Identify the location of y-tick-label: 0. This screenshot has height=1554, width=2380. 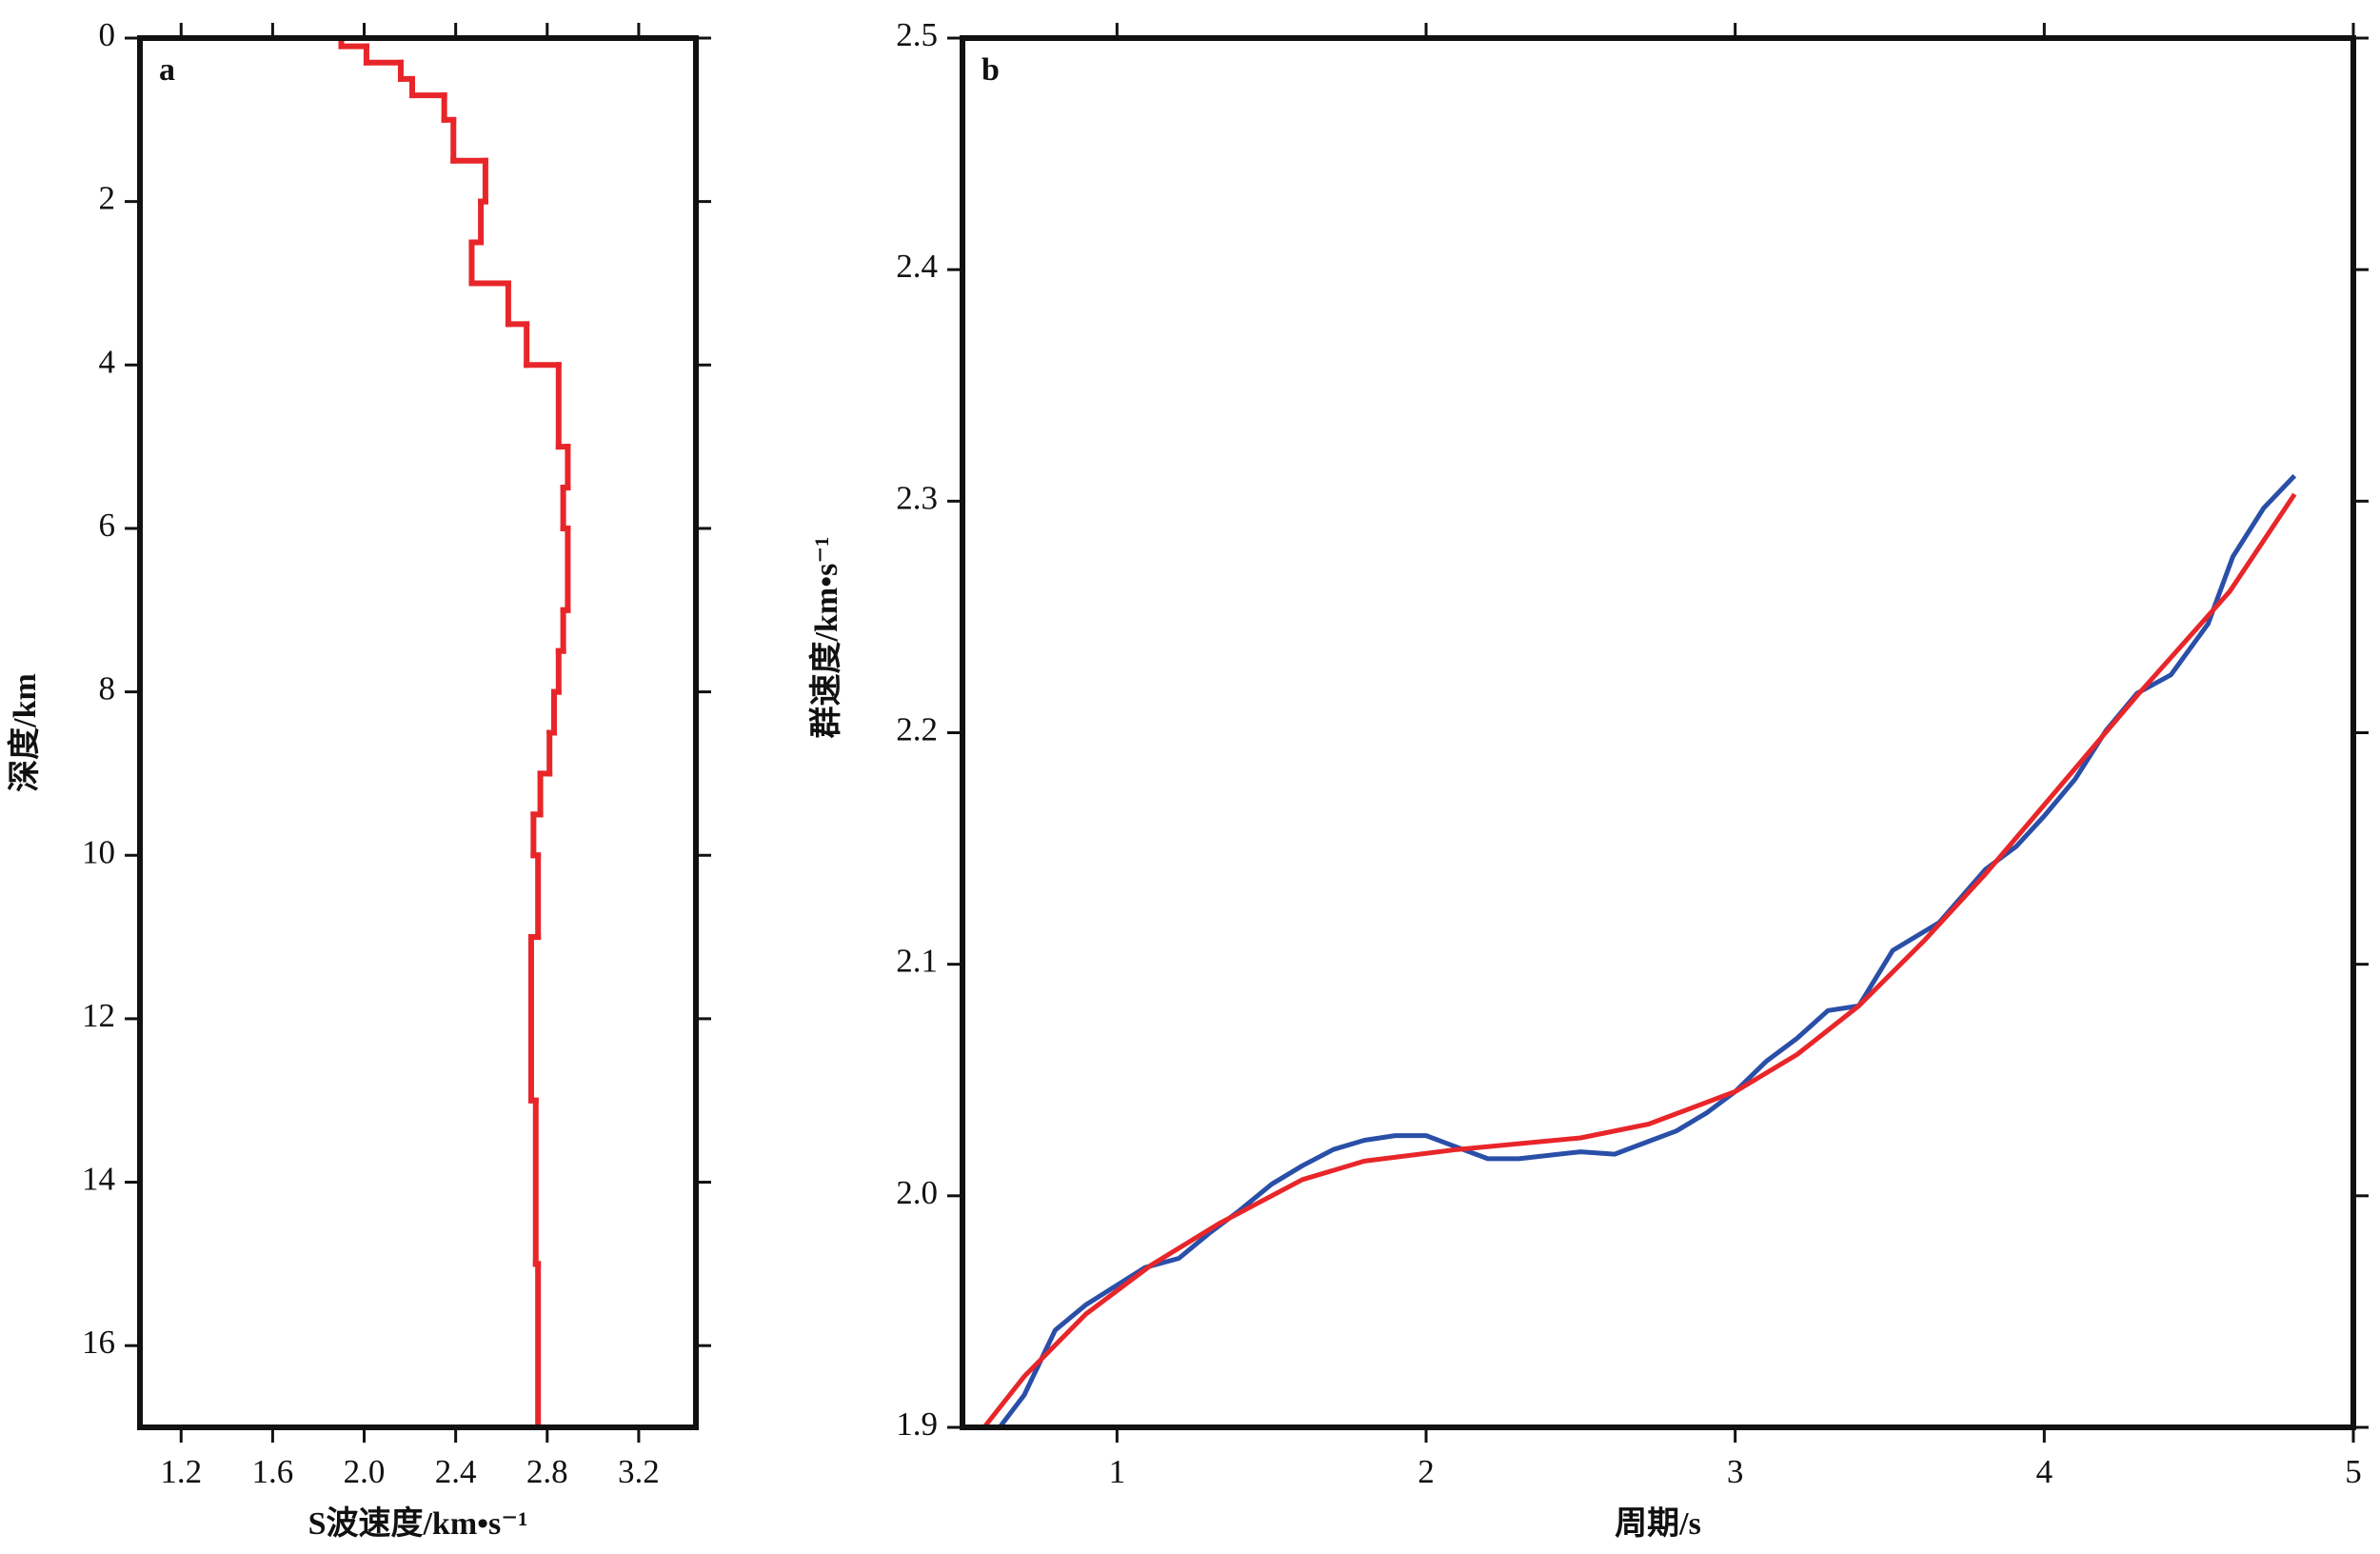
(107, 34).